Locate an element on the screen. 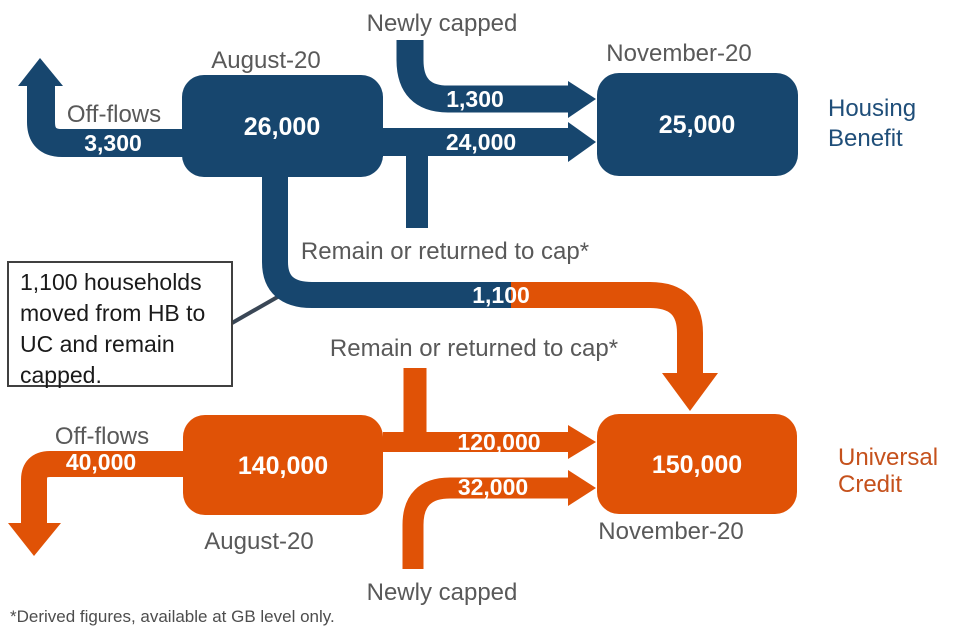 This screenshot has height=640, width=960. uc-august-value: 140,000 is located at coordinates (283, 466).